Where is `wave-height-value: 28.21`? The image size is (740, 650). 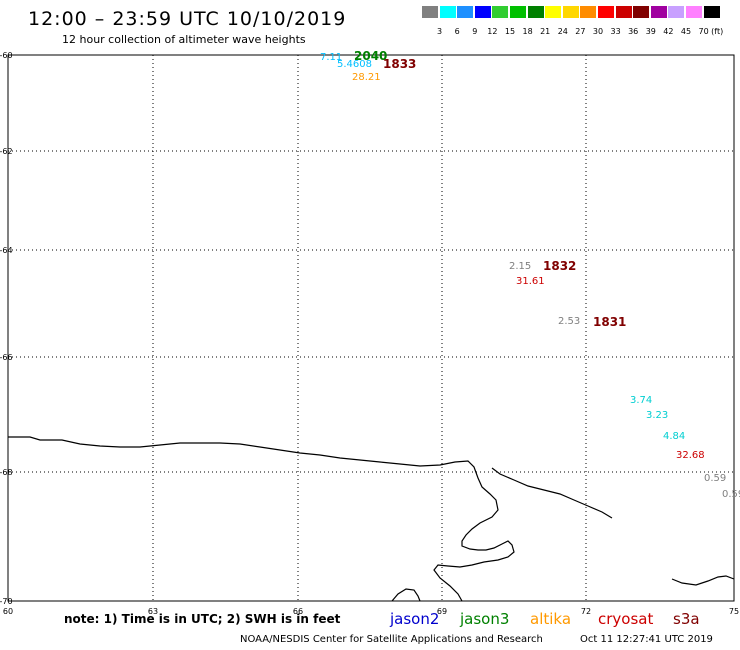
wave-height-value: 28.21 is located at coordinates (366, 77).